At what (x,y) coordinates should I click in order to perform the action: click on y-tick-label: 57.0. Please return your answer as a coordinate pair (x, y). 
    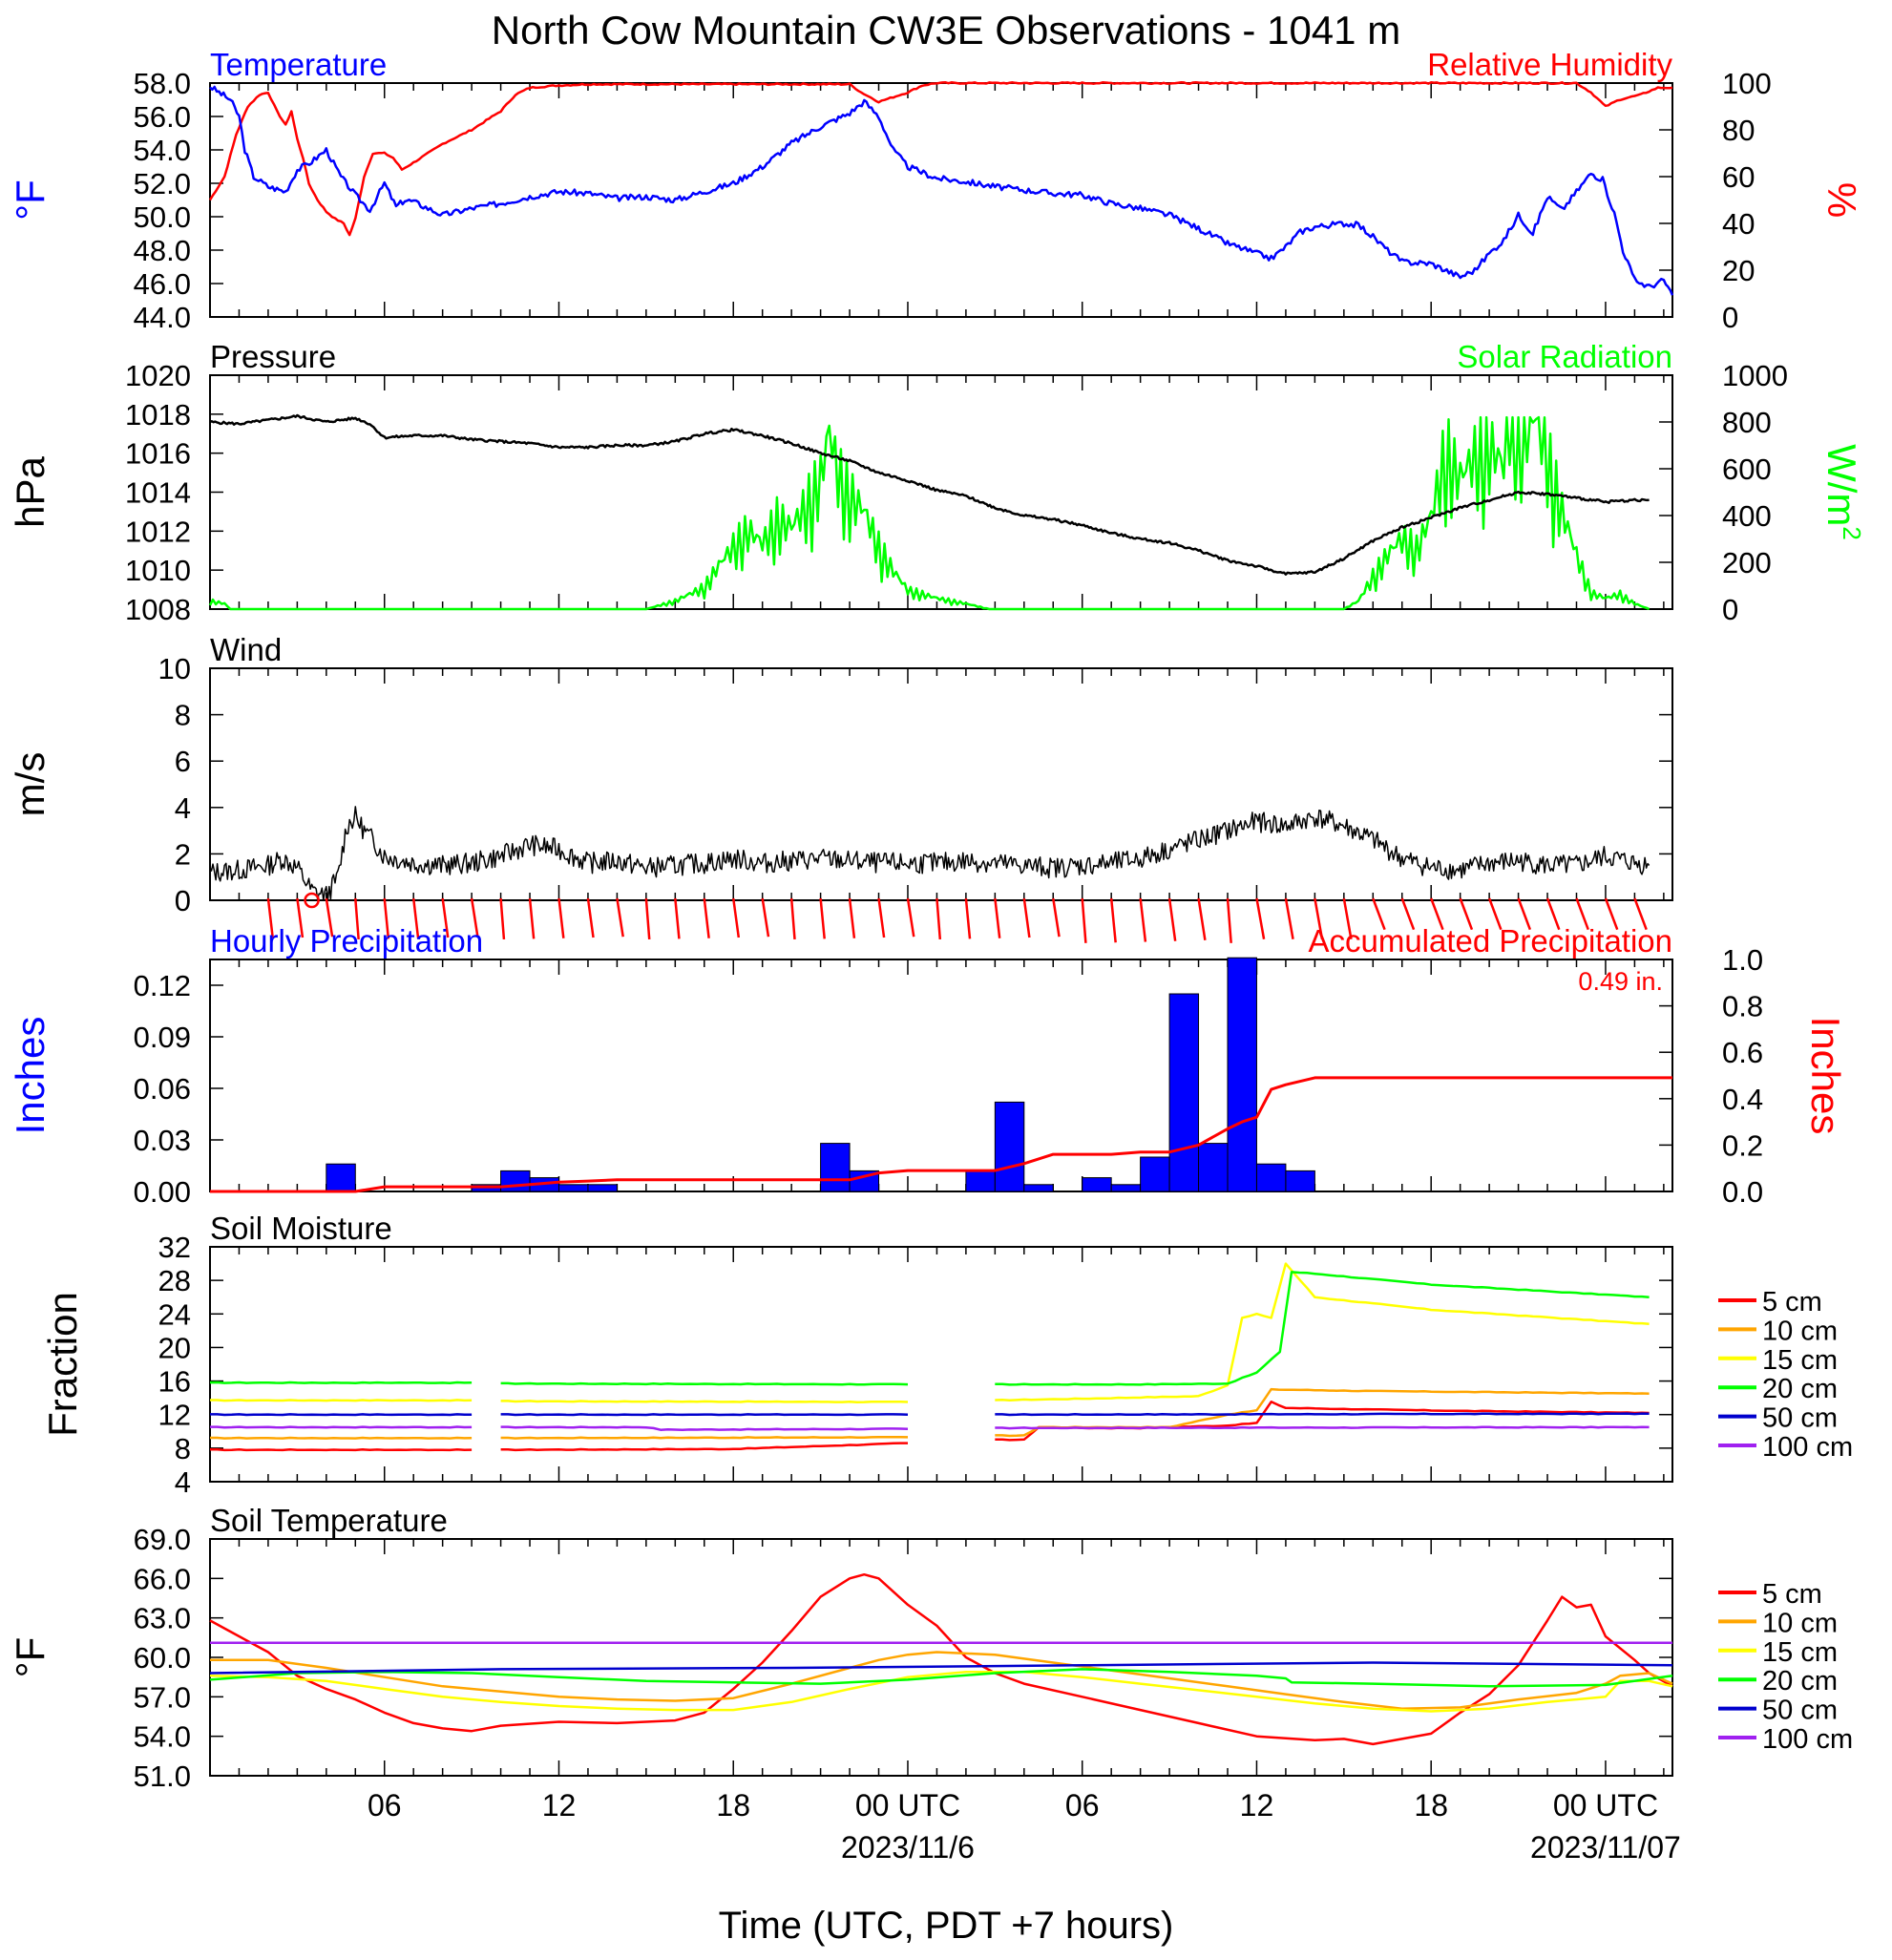
    Looking at the image, I should click on (162, 1697).